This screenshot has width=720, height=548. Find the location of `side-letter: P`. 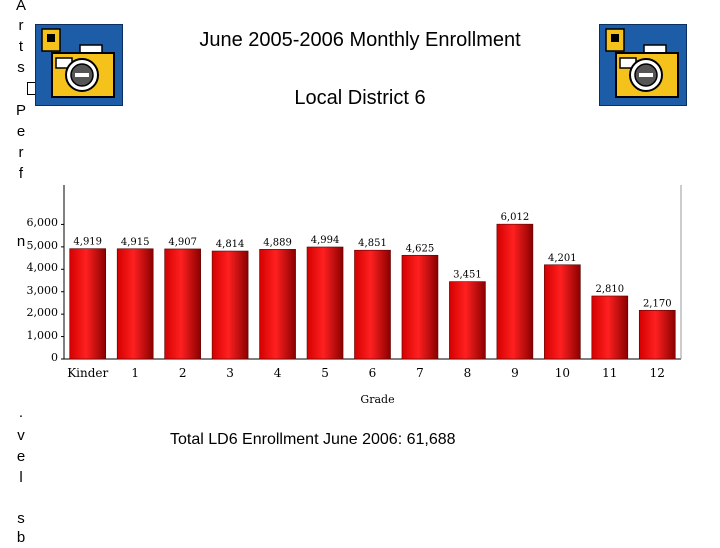

side-letter: P is located at coordinates (20, 110).